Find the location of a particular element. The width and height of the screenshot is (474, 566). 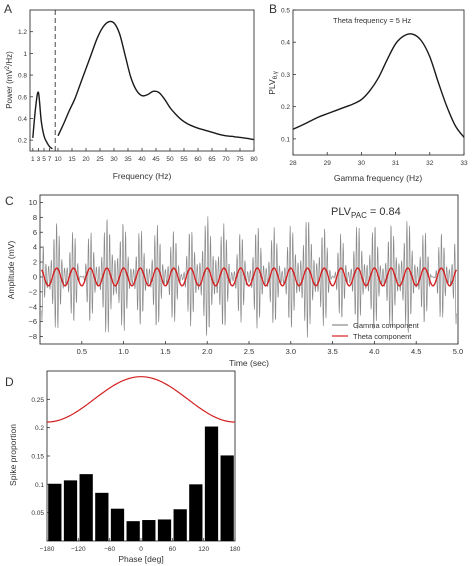

x-tick-label: 1.0 is located at coordinates (123, 351).